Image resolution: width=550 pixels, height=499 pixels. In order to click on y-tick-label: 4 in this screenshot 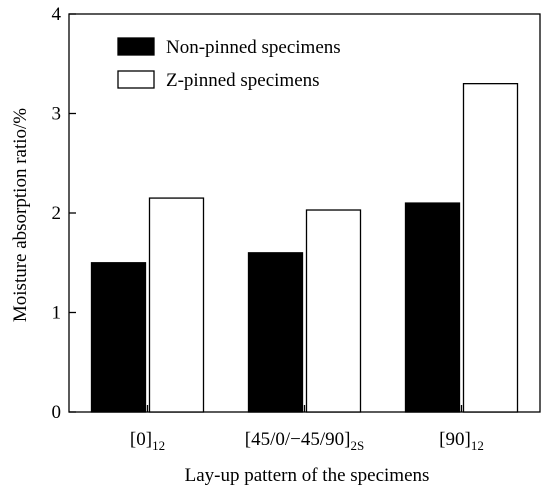, I will do `click(57, 14)`.